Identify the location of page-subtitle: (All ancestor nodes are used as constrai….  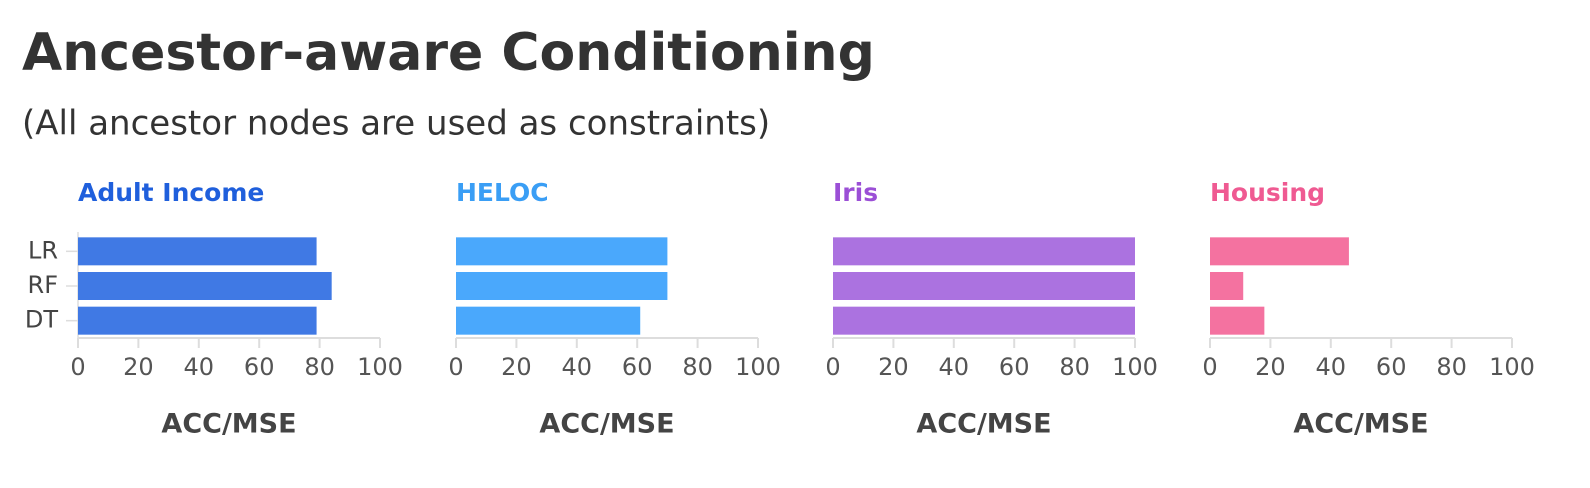
(396, 124).